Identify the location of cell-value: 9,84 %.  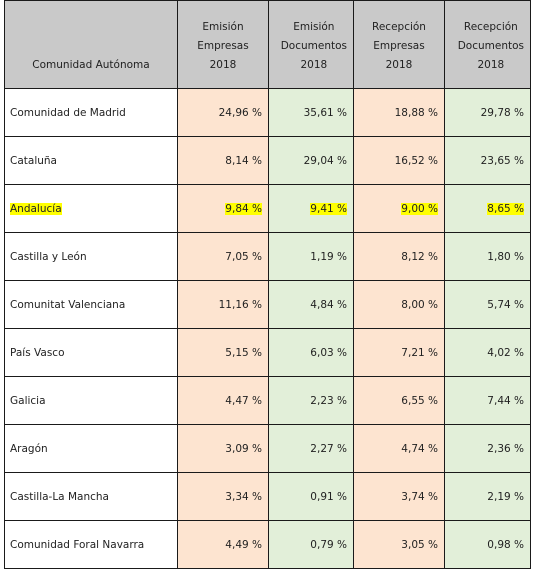
(243, 208).